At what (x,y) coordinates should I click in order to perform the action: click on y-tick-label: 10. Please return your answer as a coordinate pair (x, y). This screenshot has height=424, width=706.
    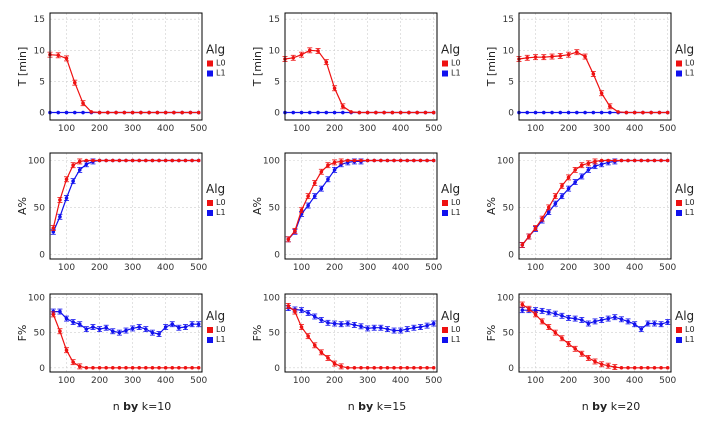
    Looking at the image, I should click on (509, 51).